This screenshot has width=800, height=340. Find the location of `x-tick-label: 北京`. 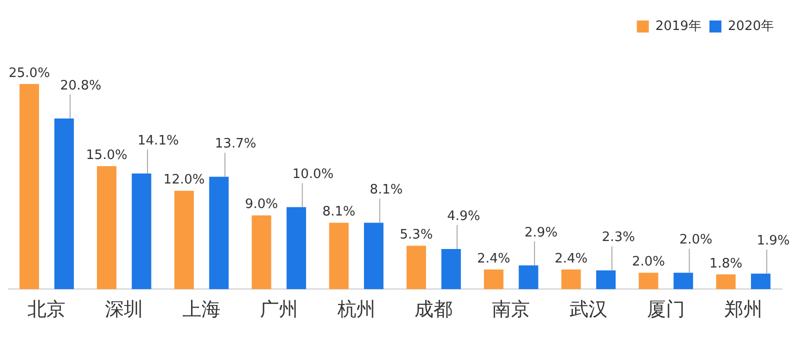

x-tick-label: 北京 is located at coordinates (47, 309).